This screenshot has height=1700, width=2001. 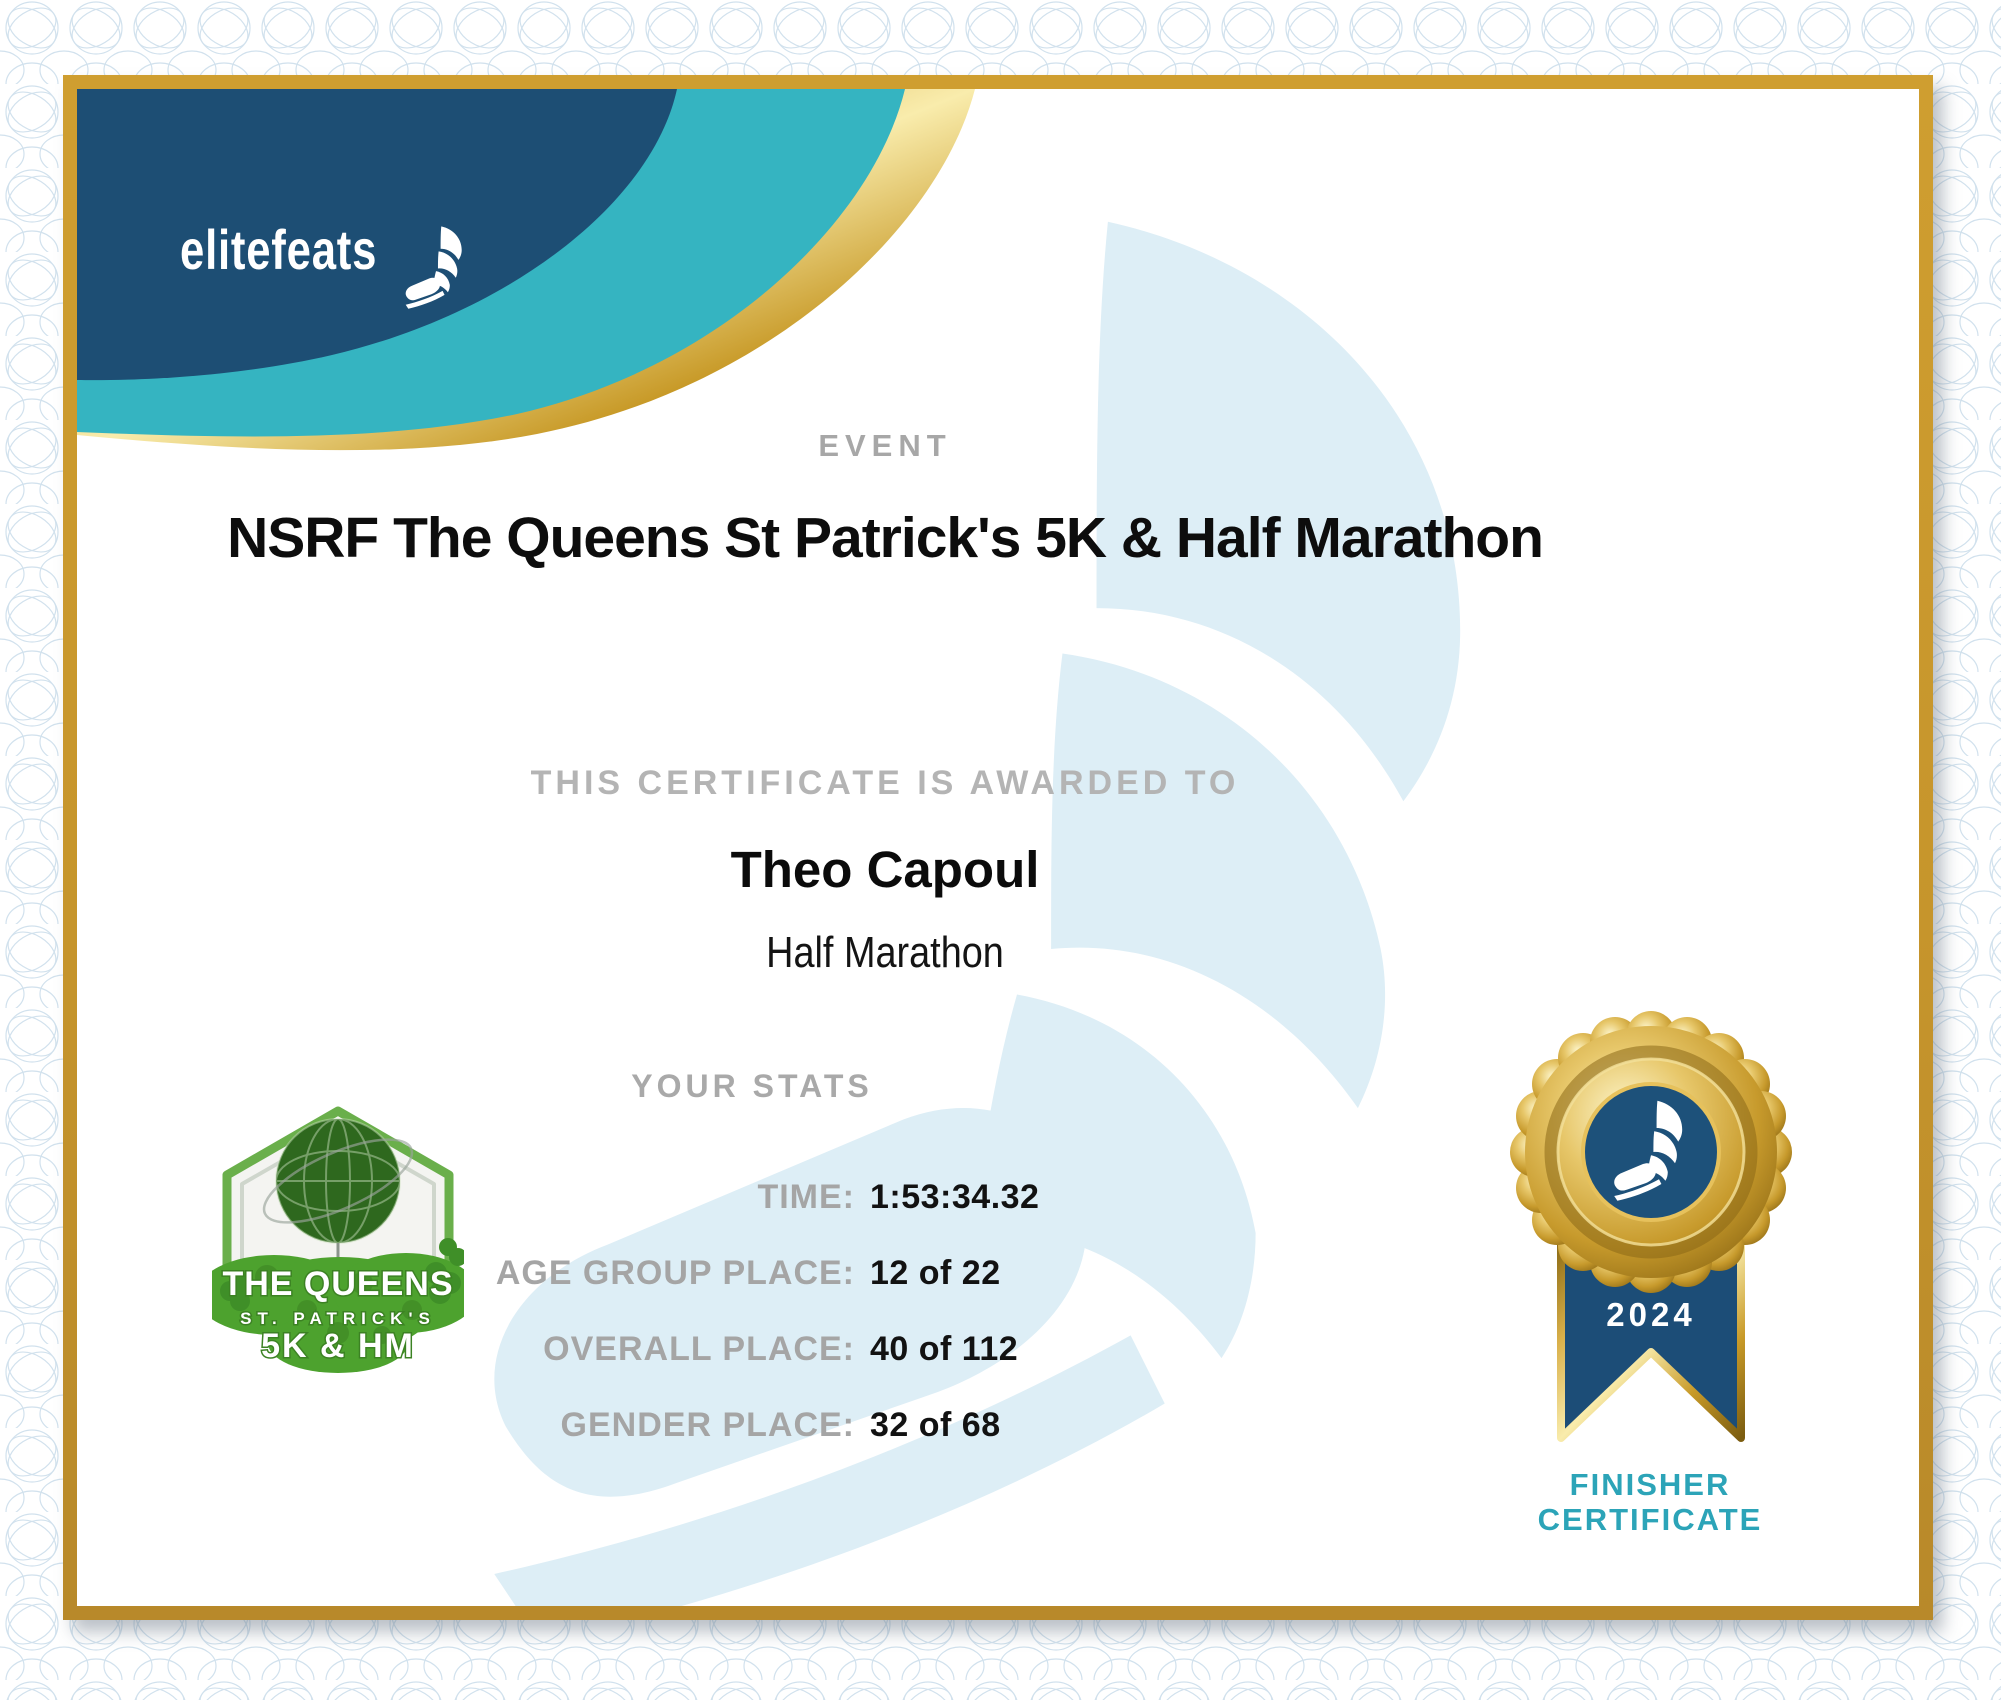 I want to click on stat-label: TIME:, so click(x=806, y=1197).